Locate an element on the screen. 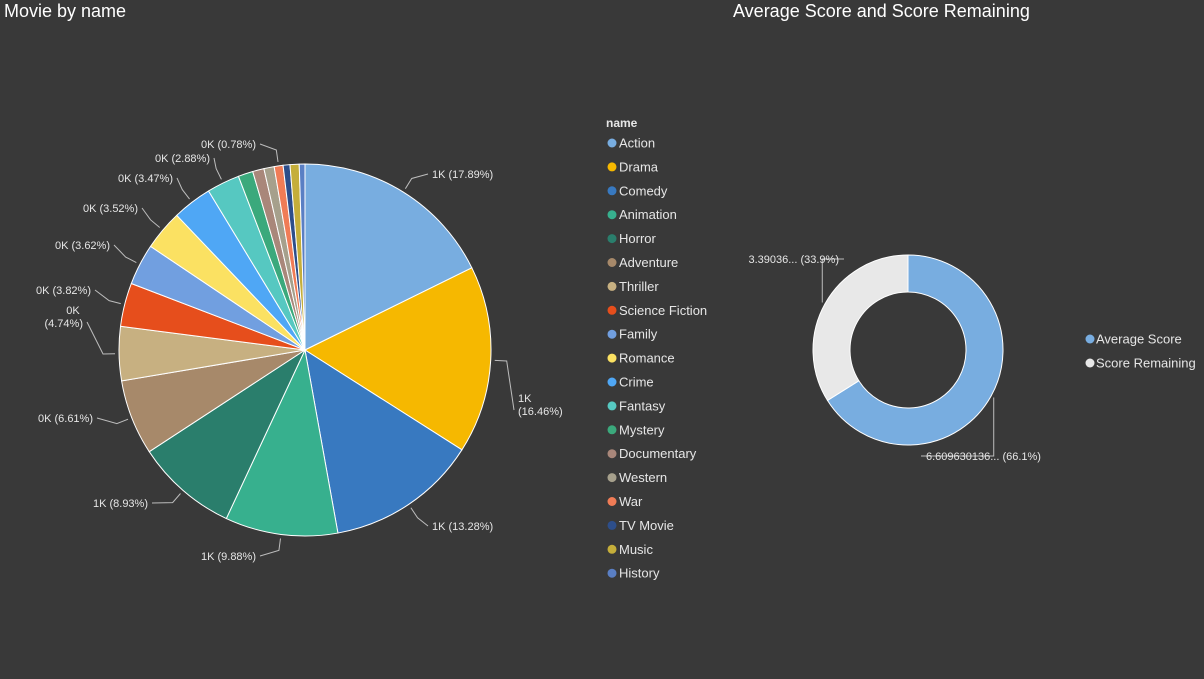 Image resolution: width=1204 pixels, height=679 pixels. pie-leader-line-war is located at coordinates (269, 152).